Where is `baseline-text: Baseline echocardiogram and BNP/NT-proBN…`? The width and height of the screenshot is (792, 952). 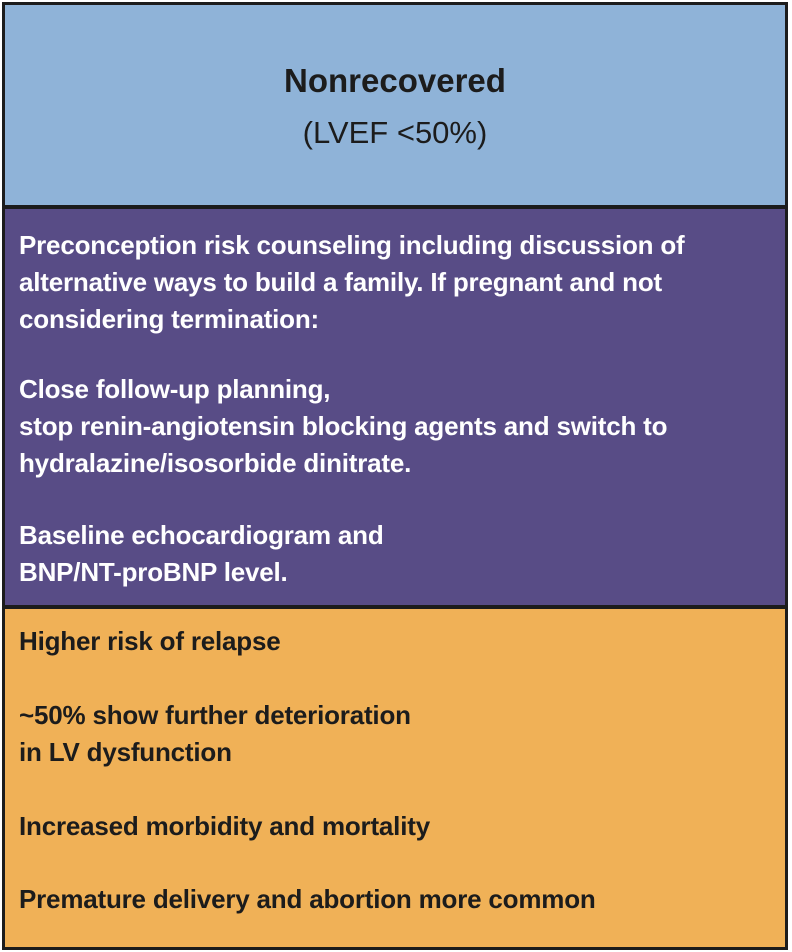
baseline-text: Baseline echocardiogram and BNP/NT-proBN… is located at coordinates (201, 553).